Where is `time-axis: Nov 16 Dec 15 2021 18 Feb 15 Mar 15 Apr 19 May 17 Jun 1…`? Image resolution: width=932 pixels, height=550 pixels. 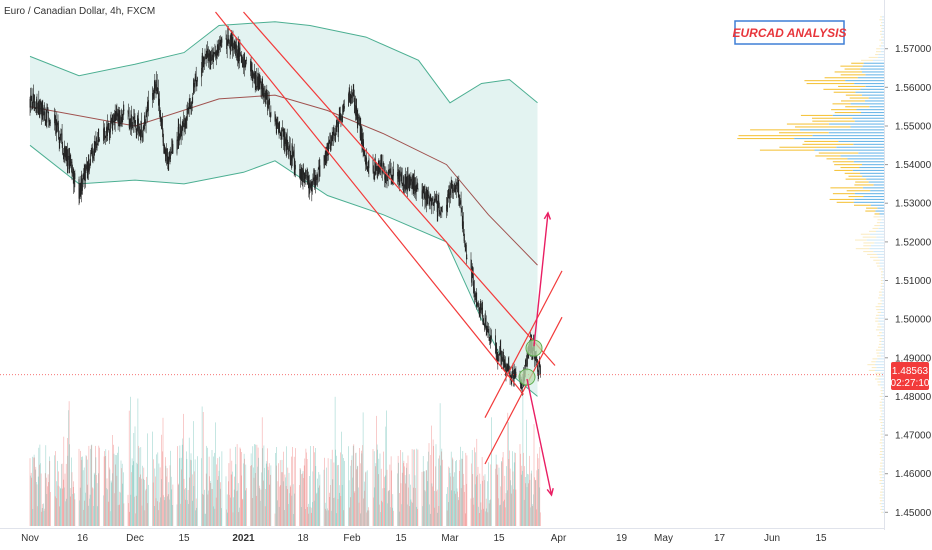
time-axis: Nov 16 Dec 15 2021 18 Feb 15 Mar 15 Apr 19 May 17 Jun 1… is located at coordinates (442, 536).